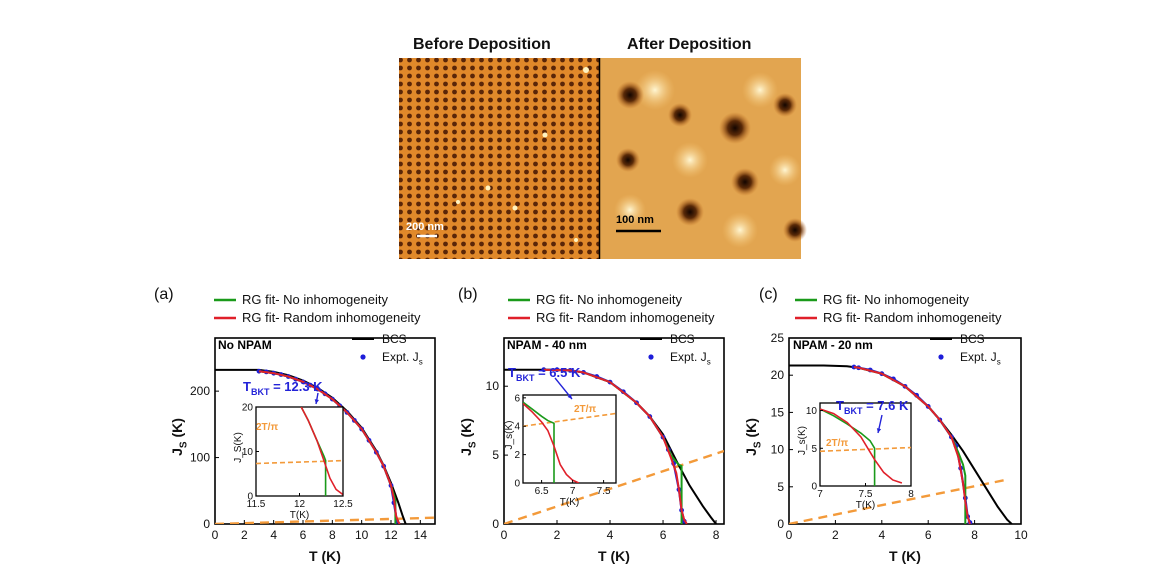 This screenshot has height=584, width=1152. Describe the element at coordinates (703, 158) in the screenshot. I see `afm-after-image: 100 nm` at that location.